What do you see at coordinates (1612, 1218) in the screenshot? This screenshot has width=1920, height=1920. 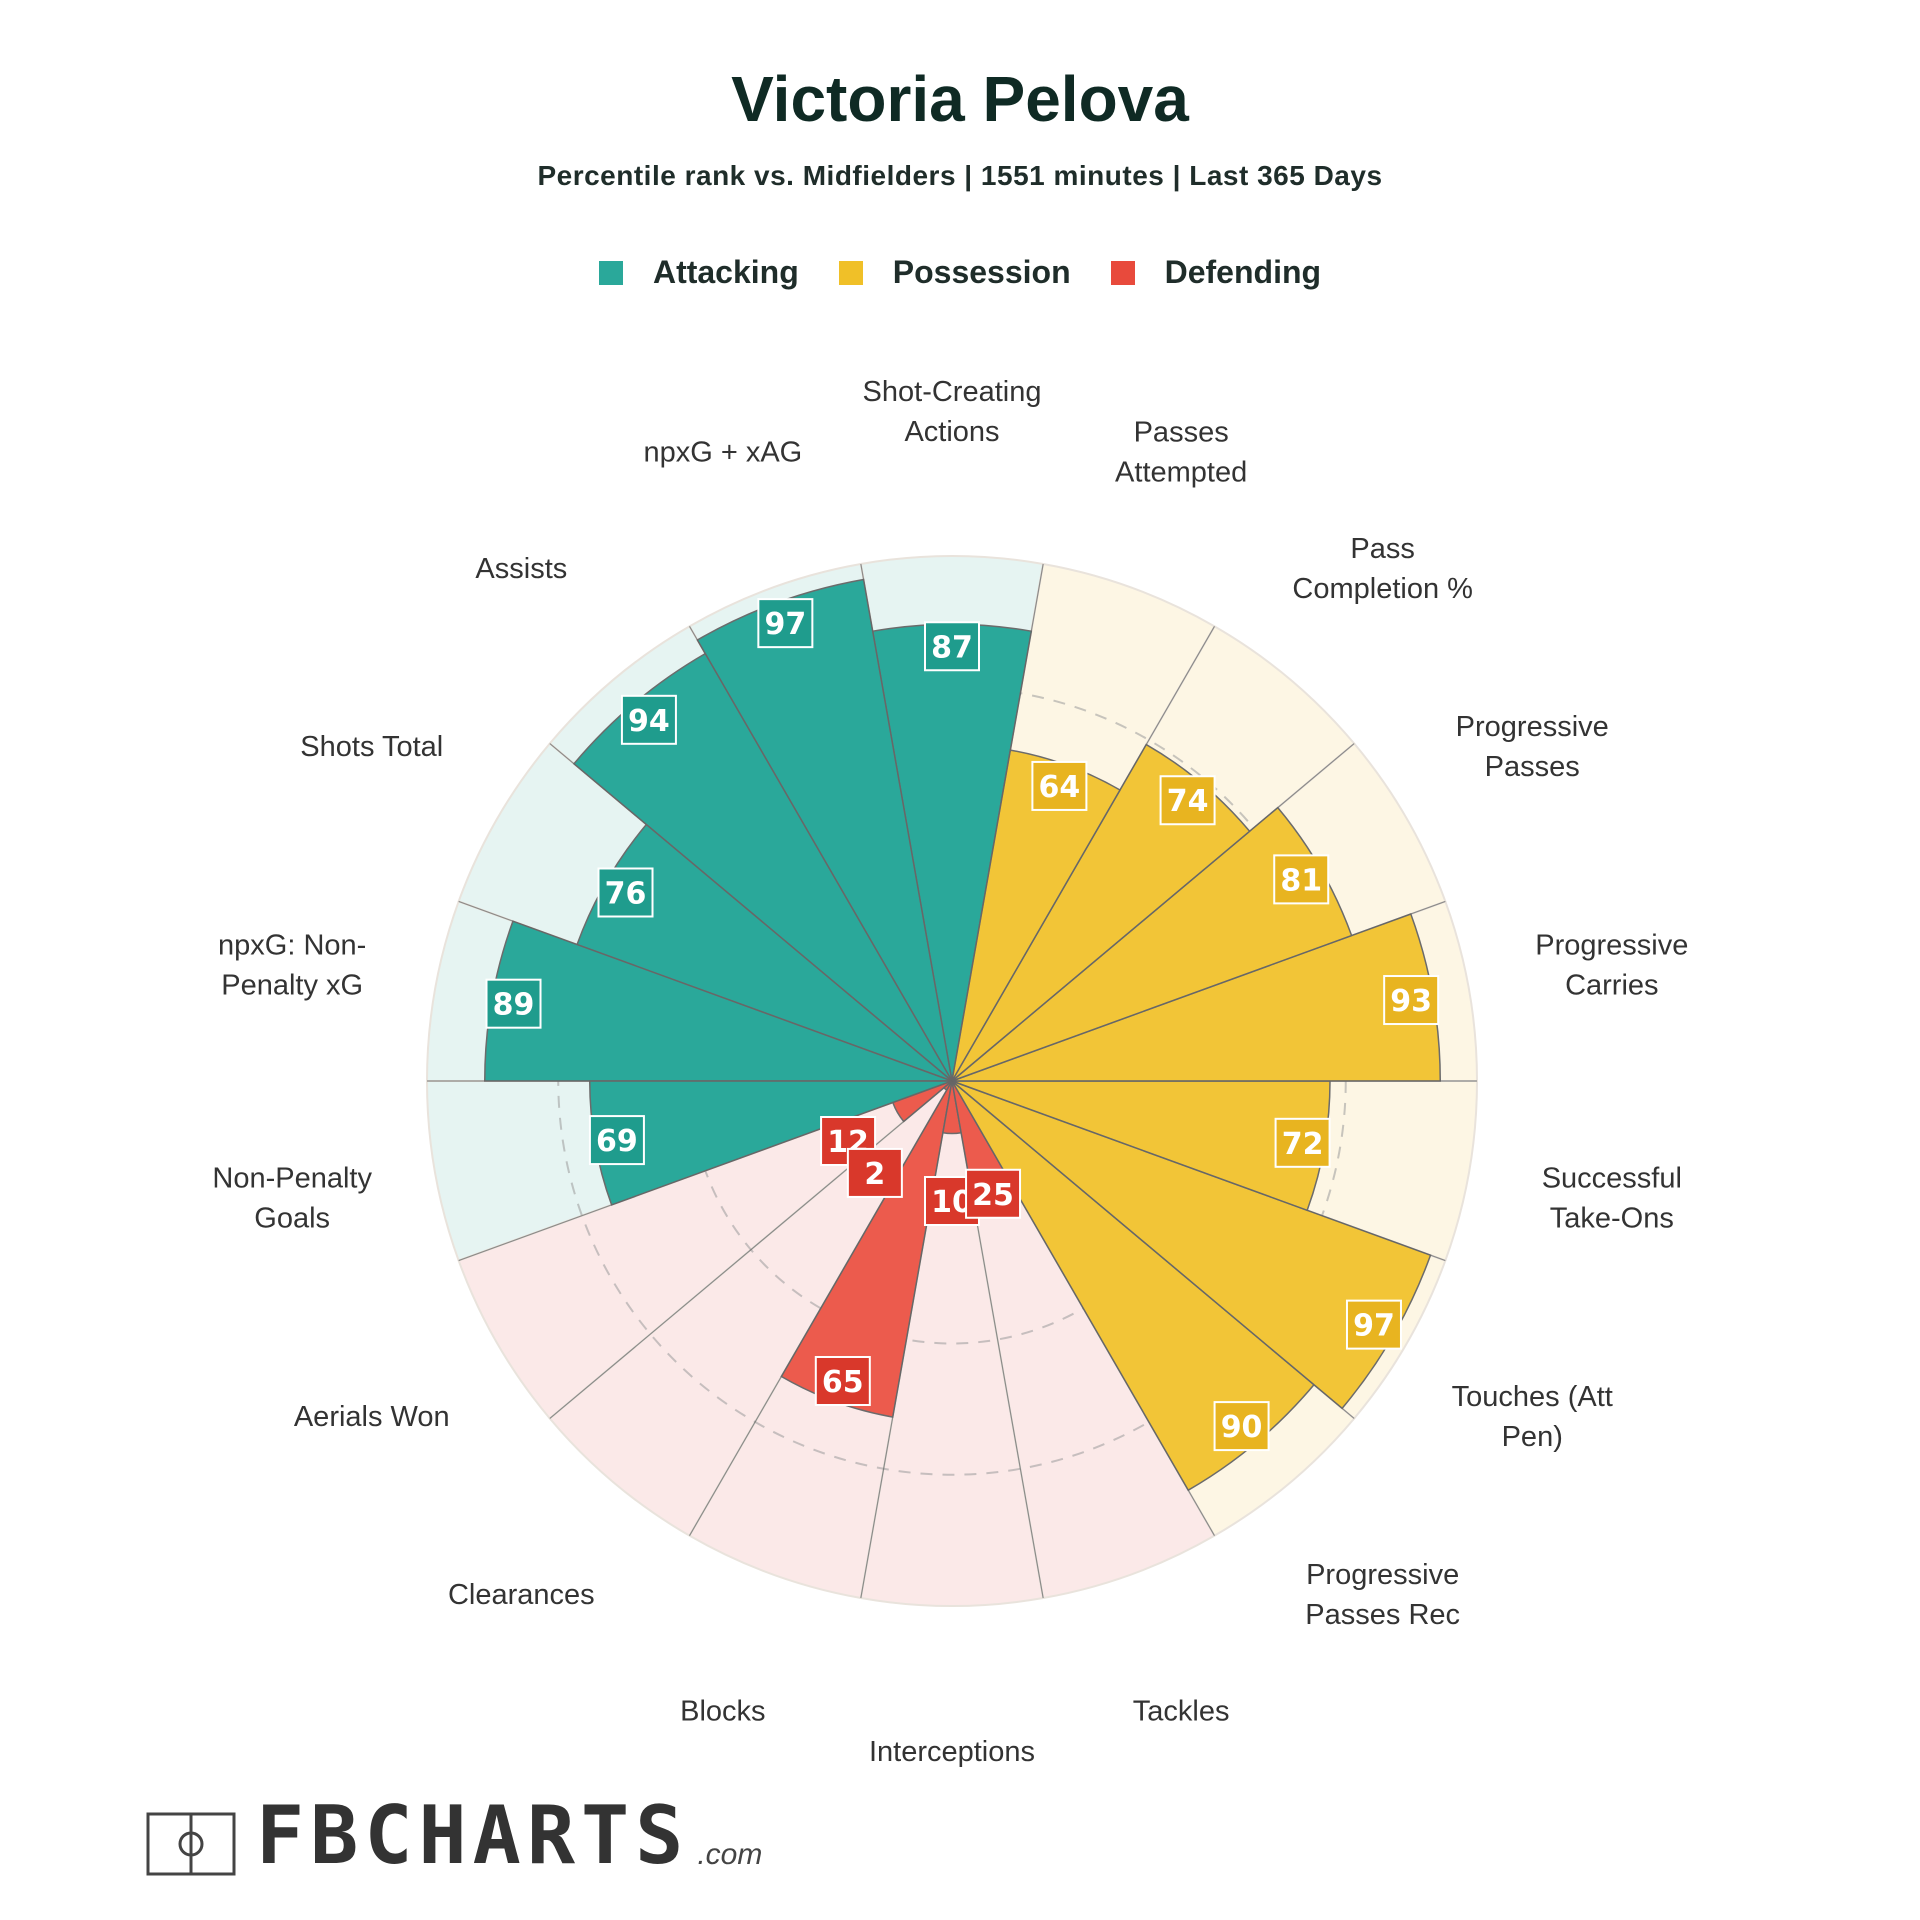 I see `category-label-line: Take-Ons` at bounding box center [1612, 1218].